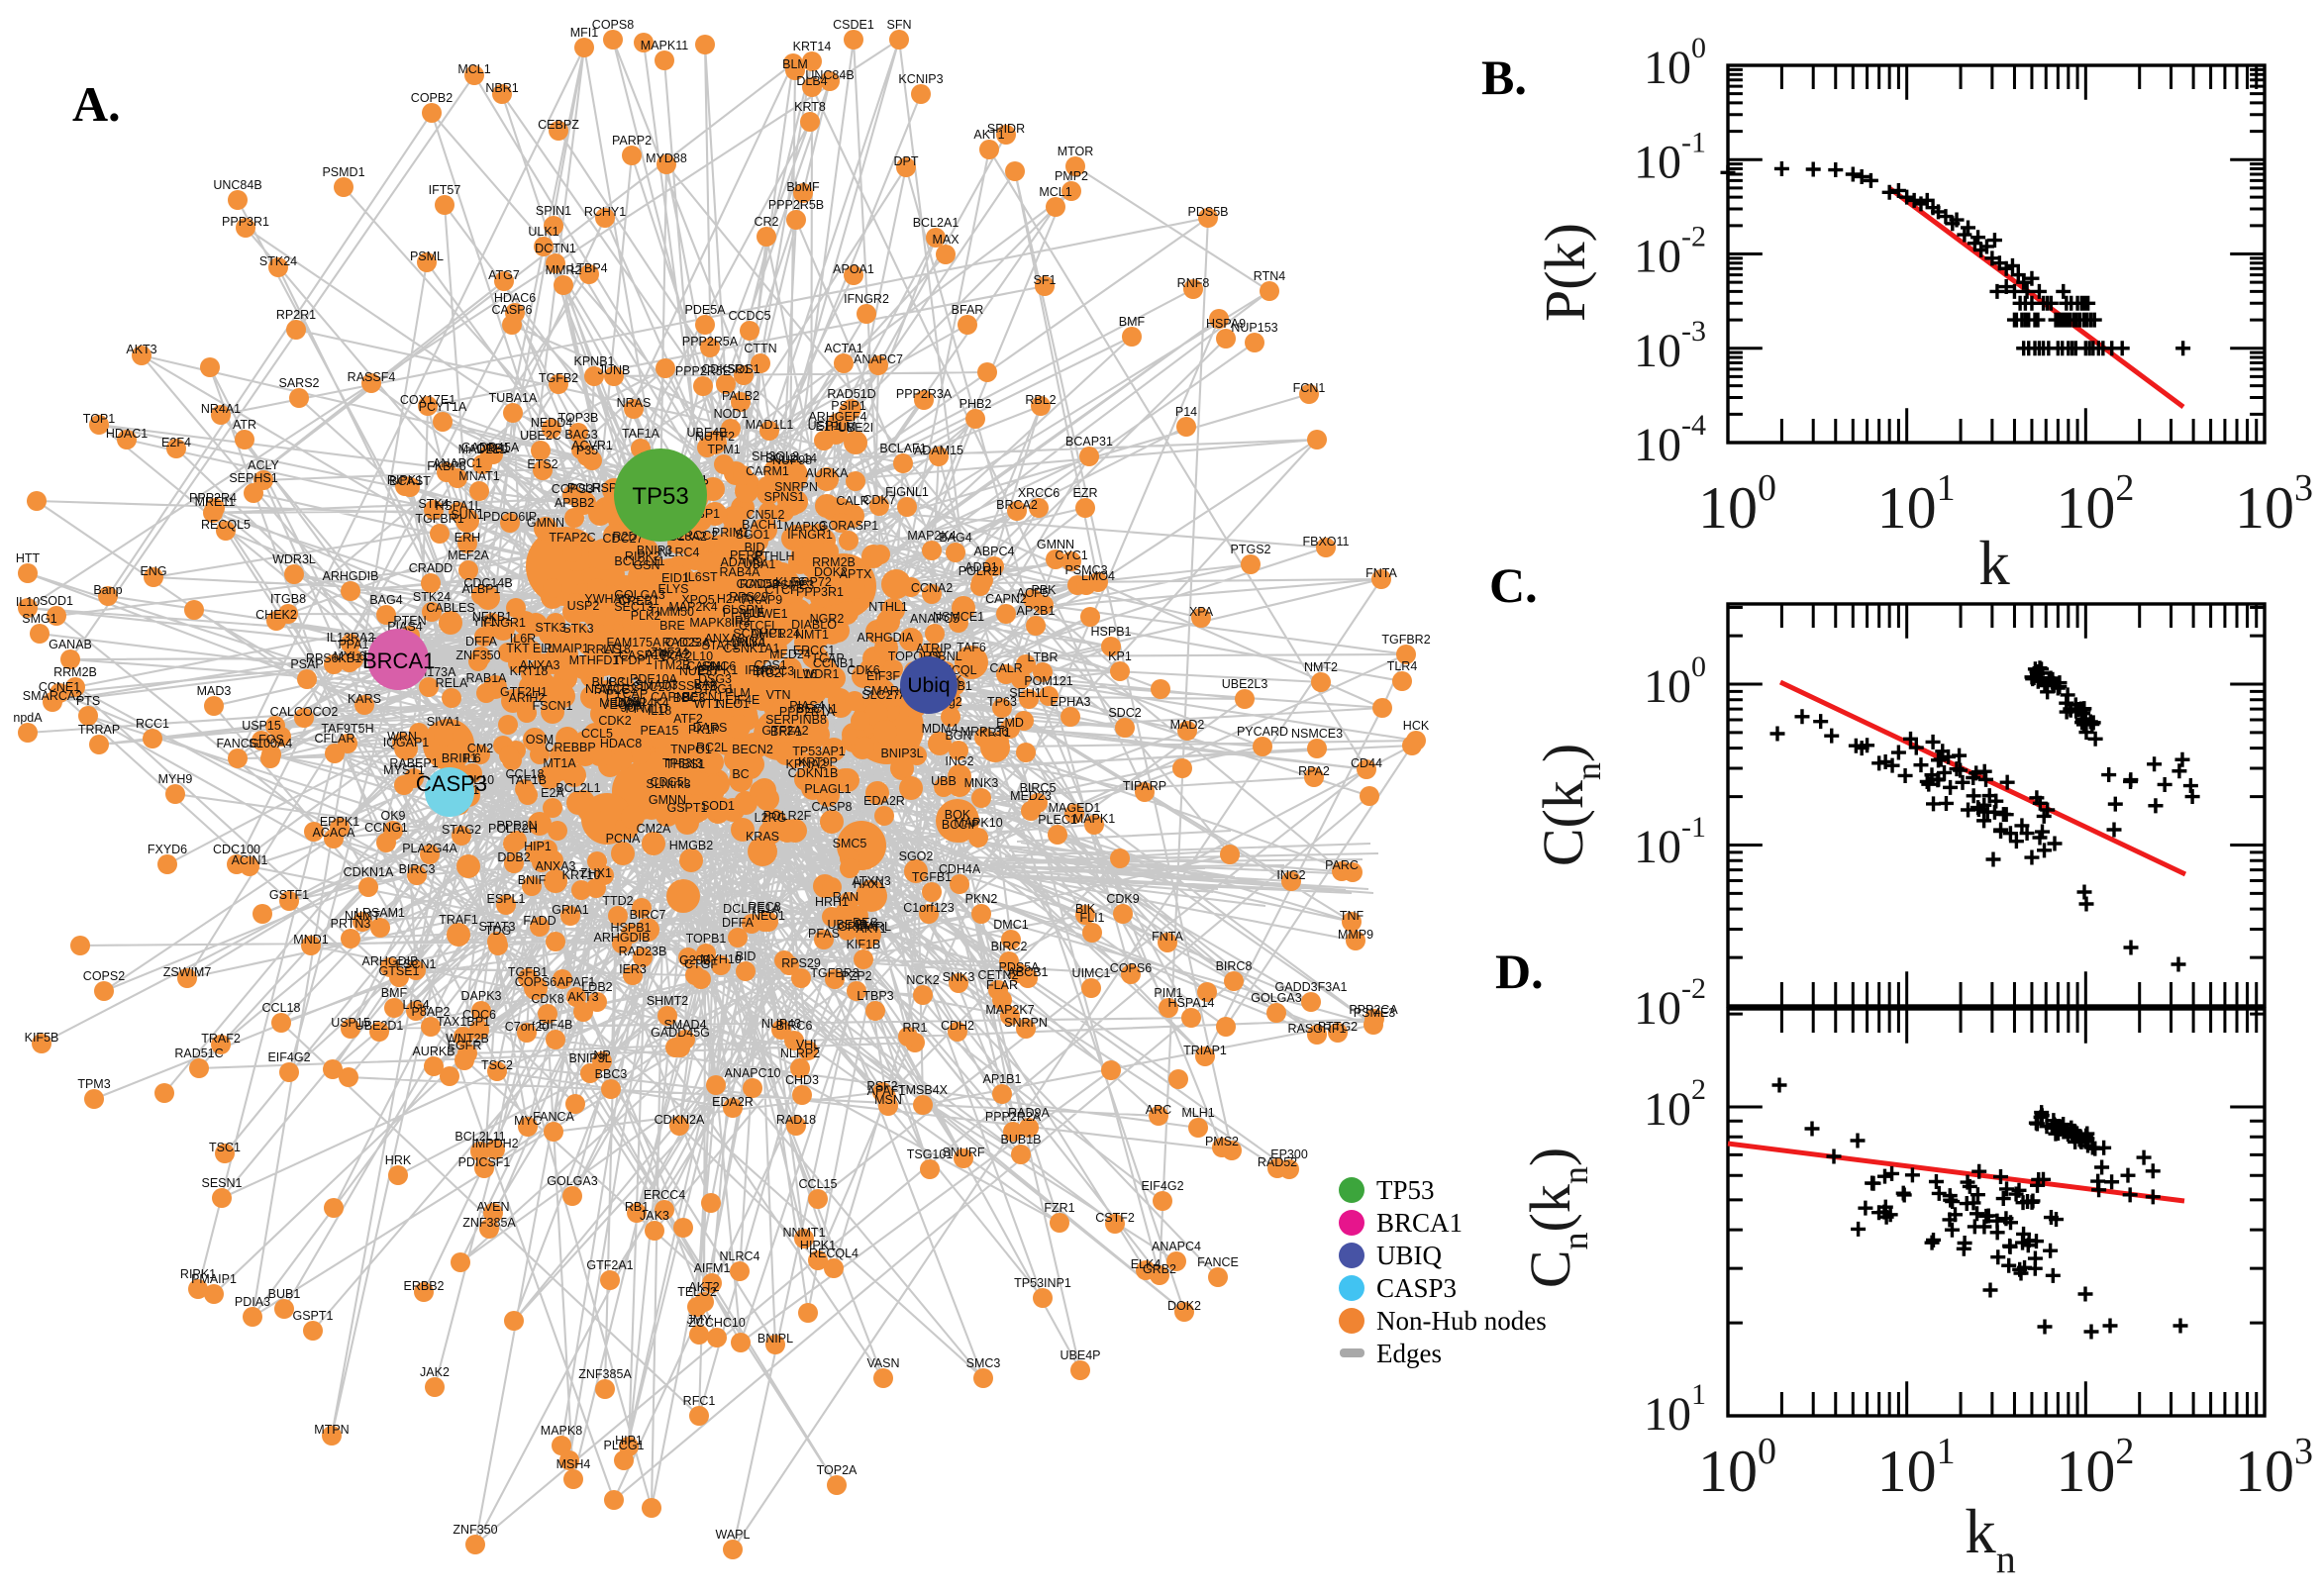 This screenshot has width=2323, height=1596. Describe the element at coordinates (507, 899) in the screenshot. I see `svg-text: ESPL1` at that location.